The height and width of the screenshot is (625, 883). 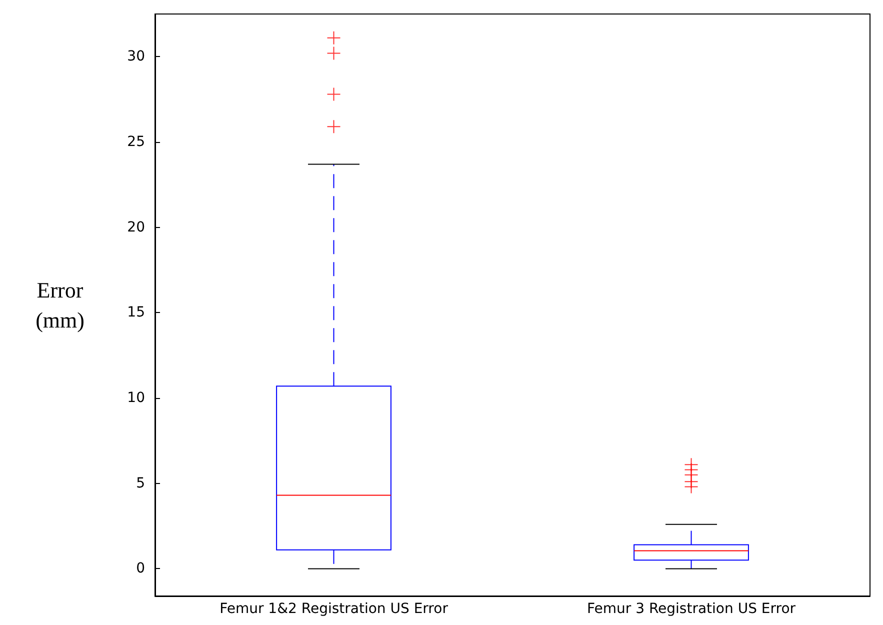 What do you see at coordinates (140, 483) in the screenshot?
I see `y-tick-label: 5` at bounding box center [140, 483].